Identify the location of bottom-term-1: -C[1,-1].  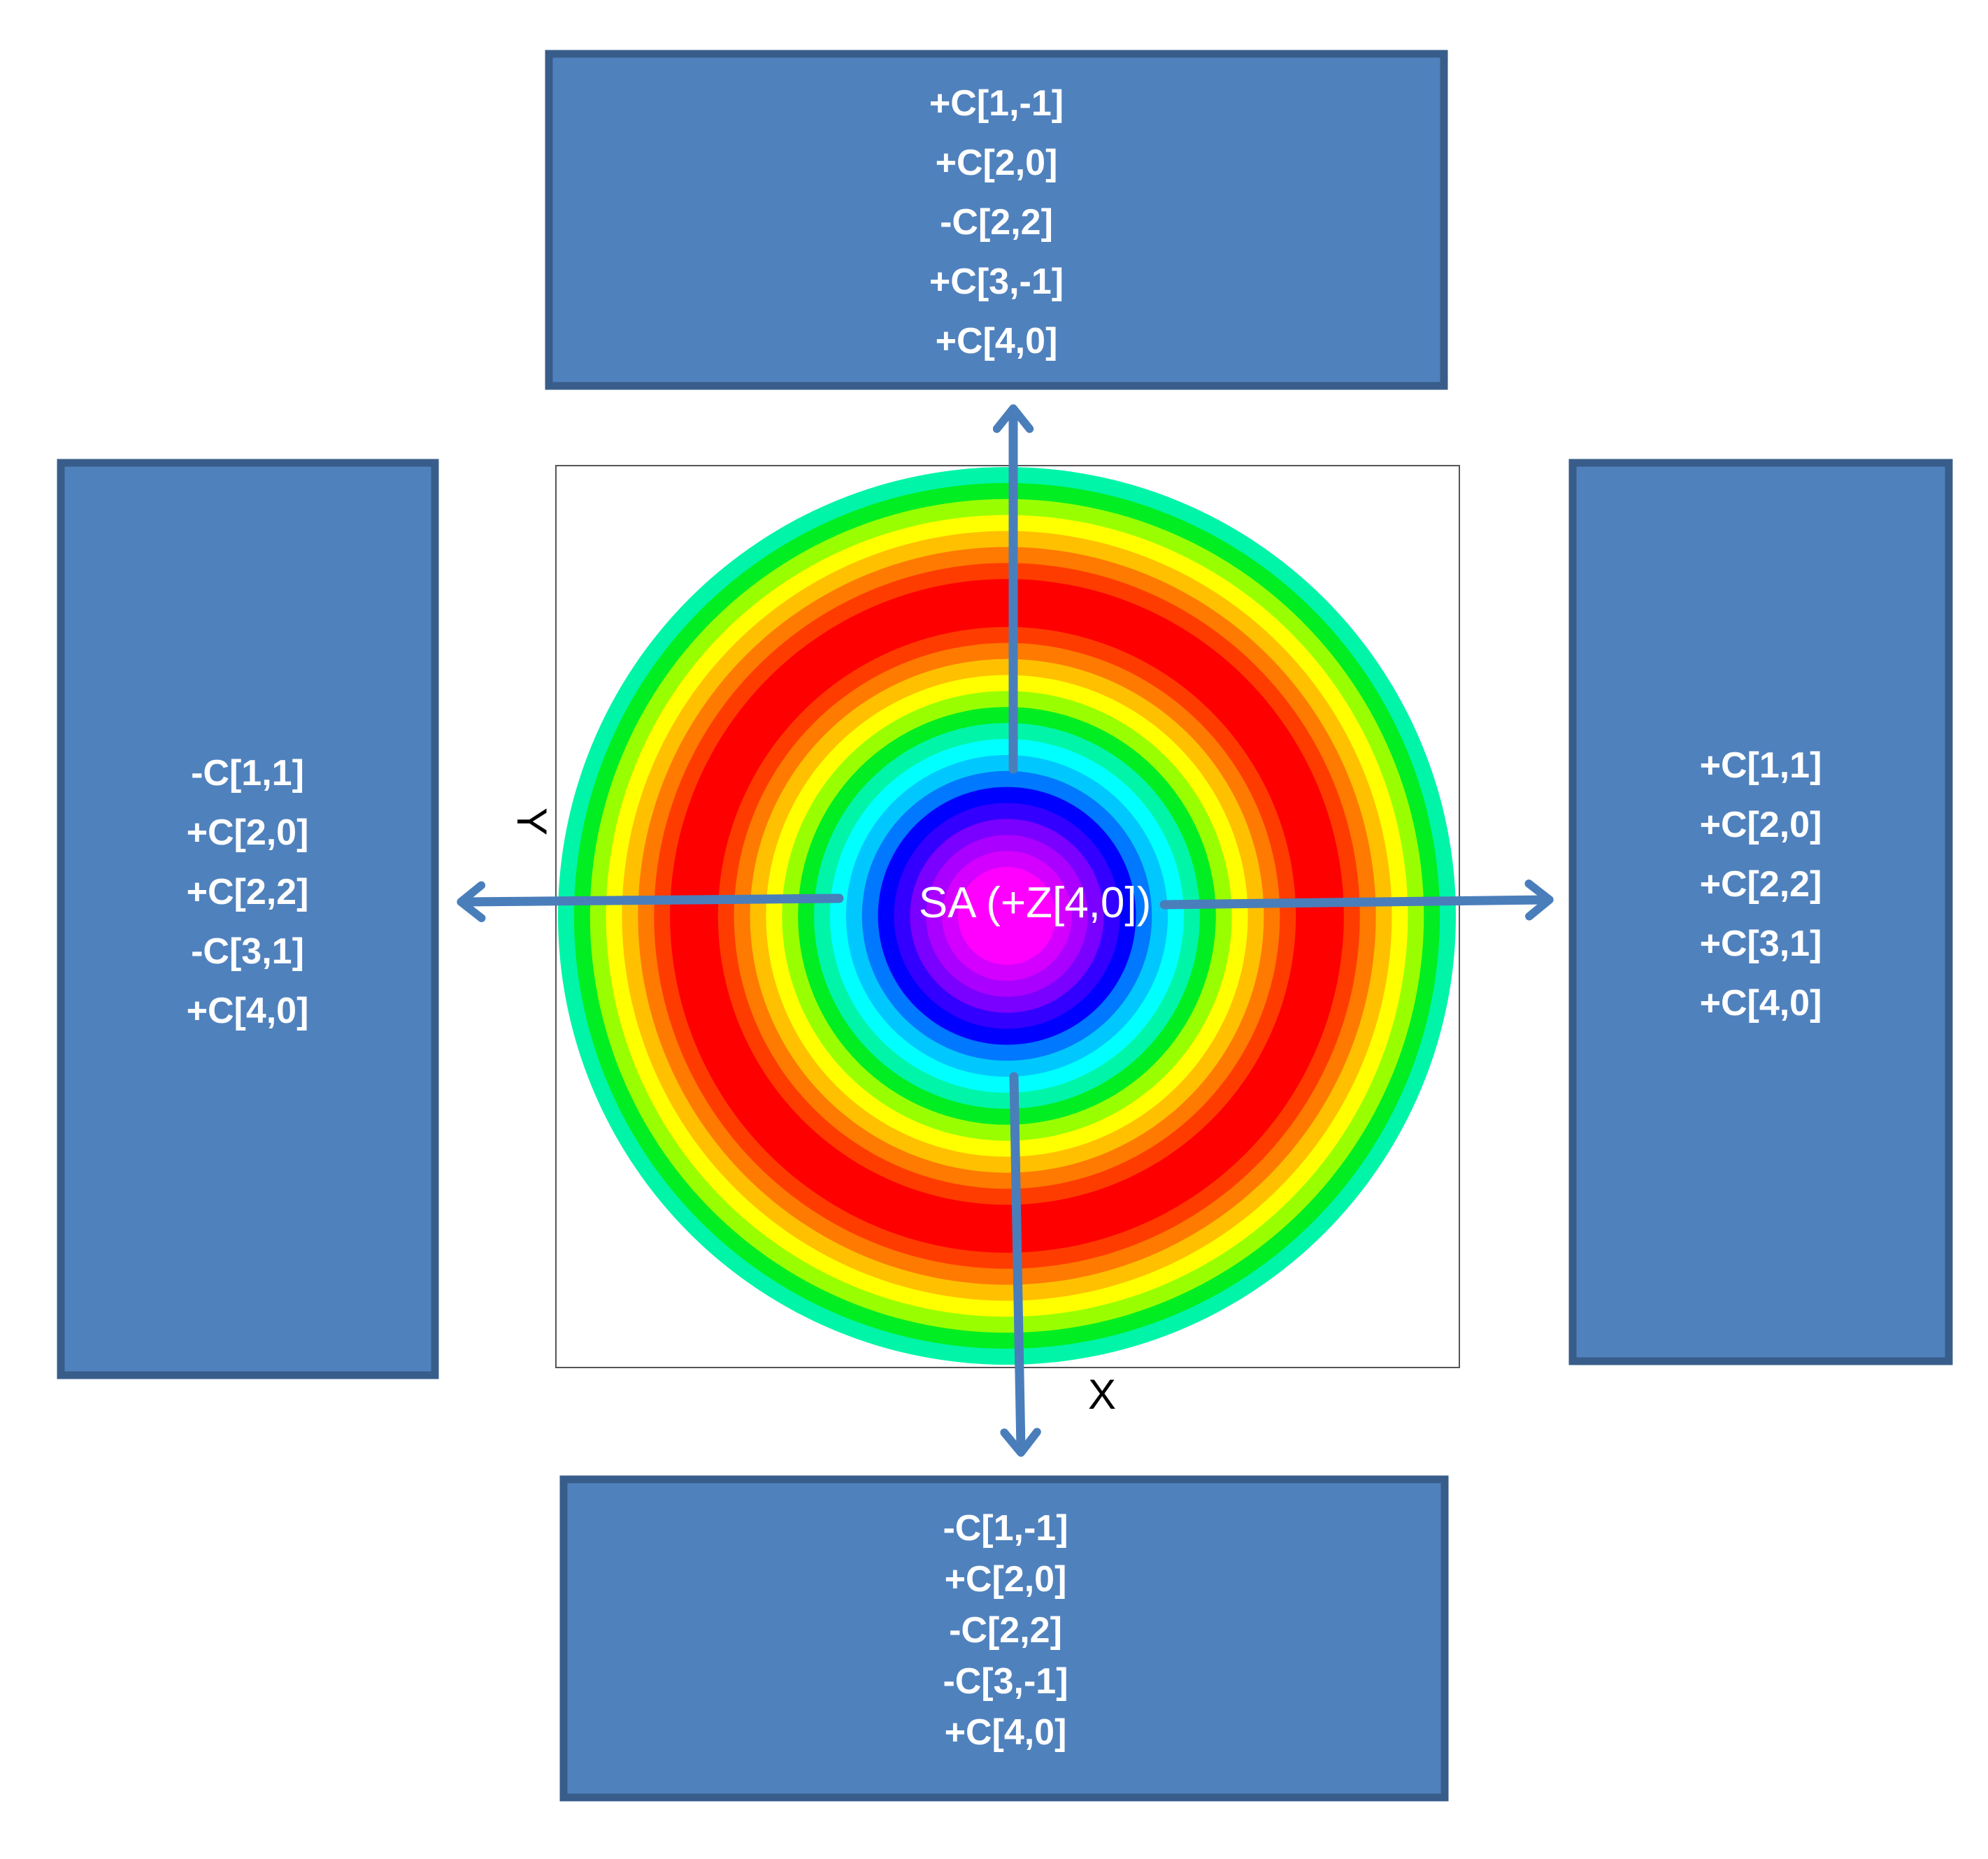
(1006, 1528).